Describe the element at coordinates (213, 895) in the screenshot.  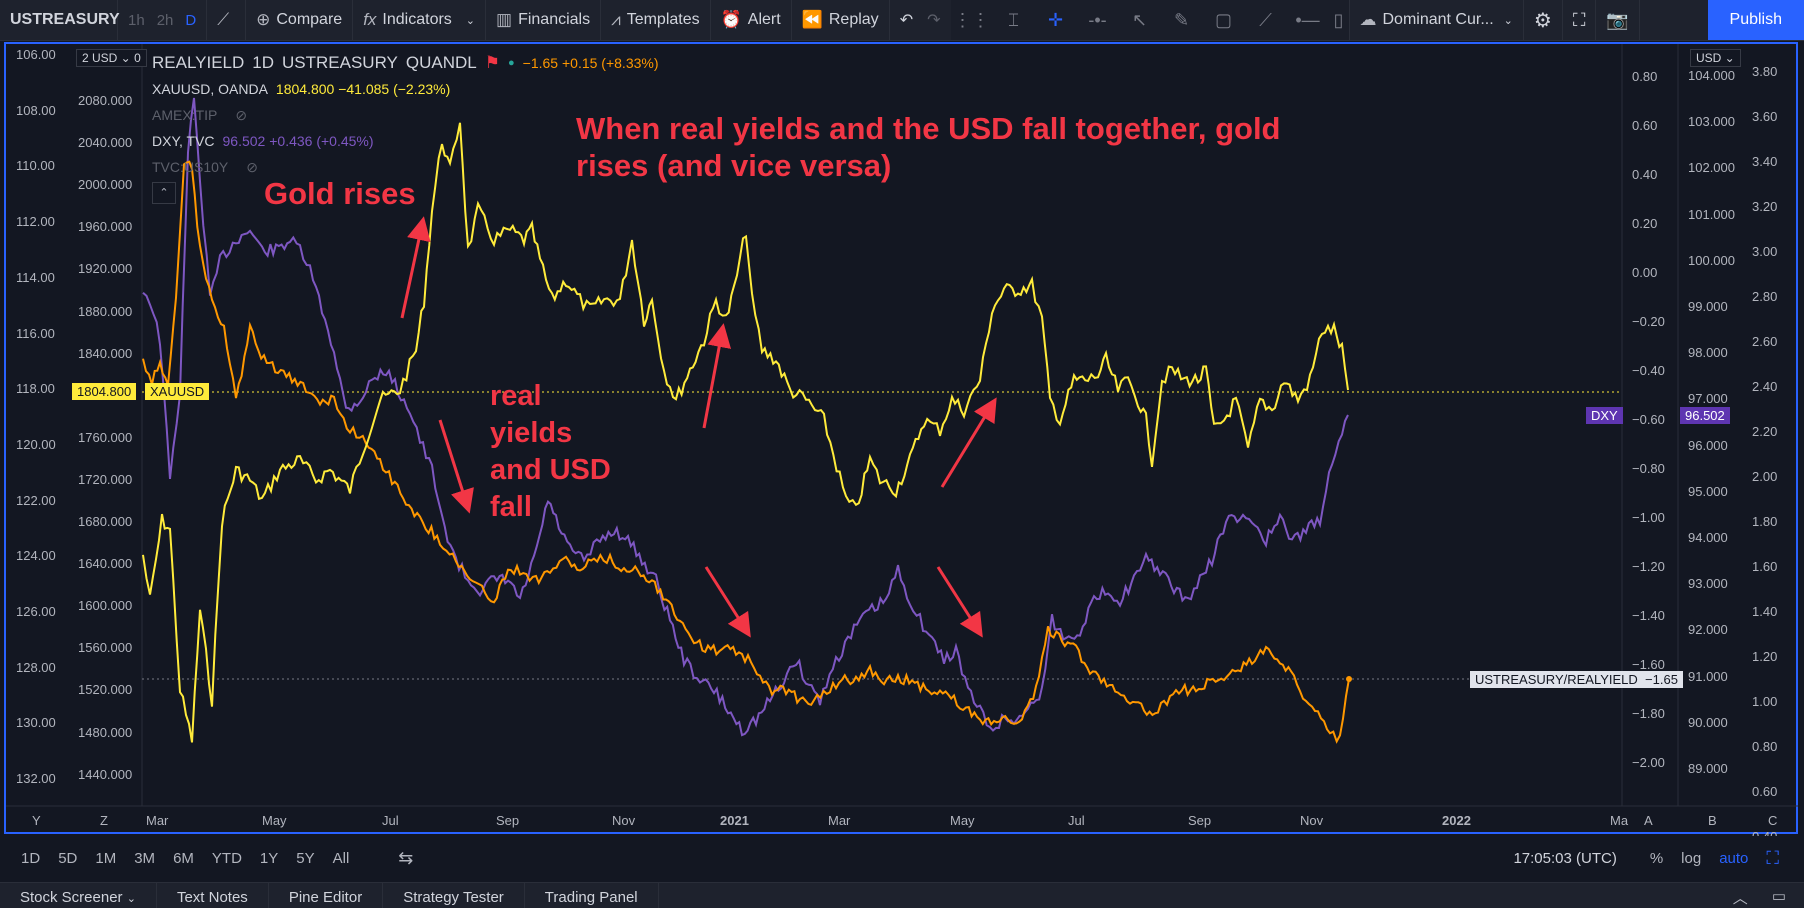
I see `tab-text-notes: Text Notes` at that location.